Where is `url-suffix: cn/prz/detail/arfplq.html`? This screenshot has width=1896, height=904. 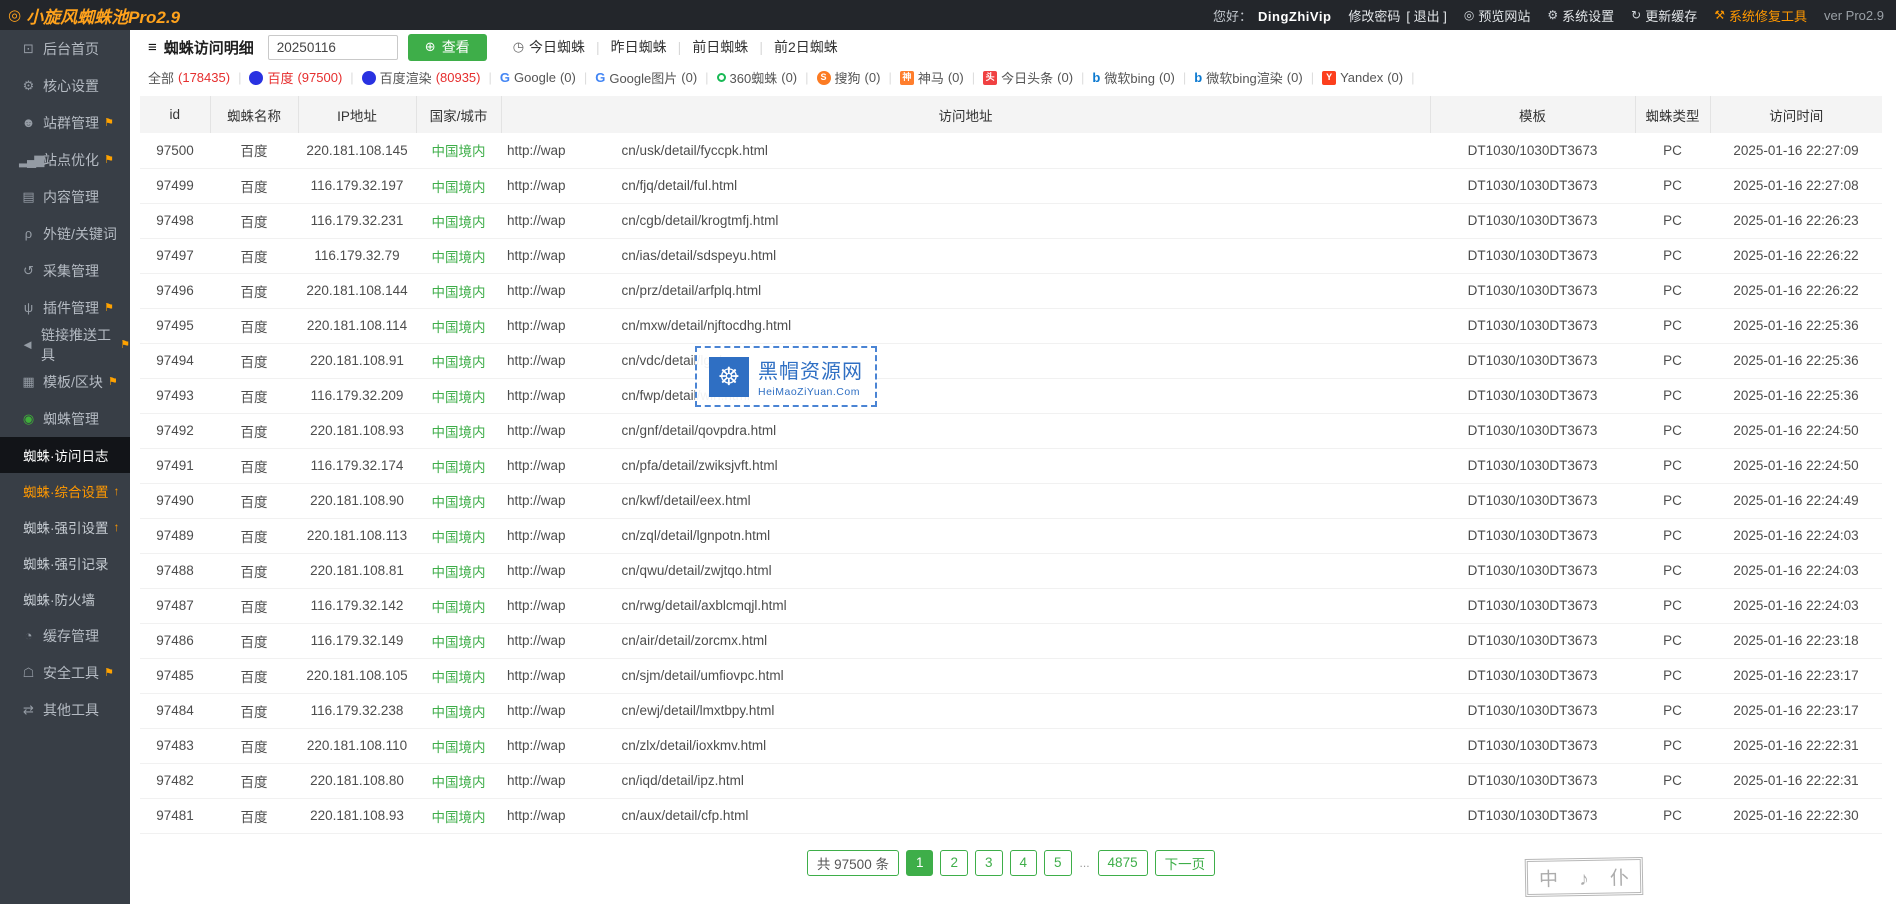
url-suffix: cn/prz/detail/arfplq.html is located at coordinates (691, 290).